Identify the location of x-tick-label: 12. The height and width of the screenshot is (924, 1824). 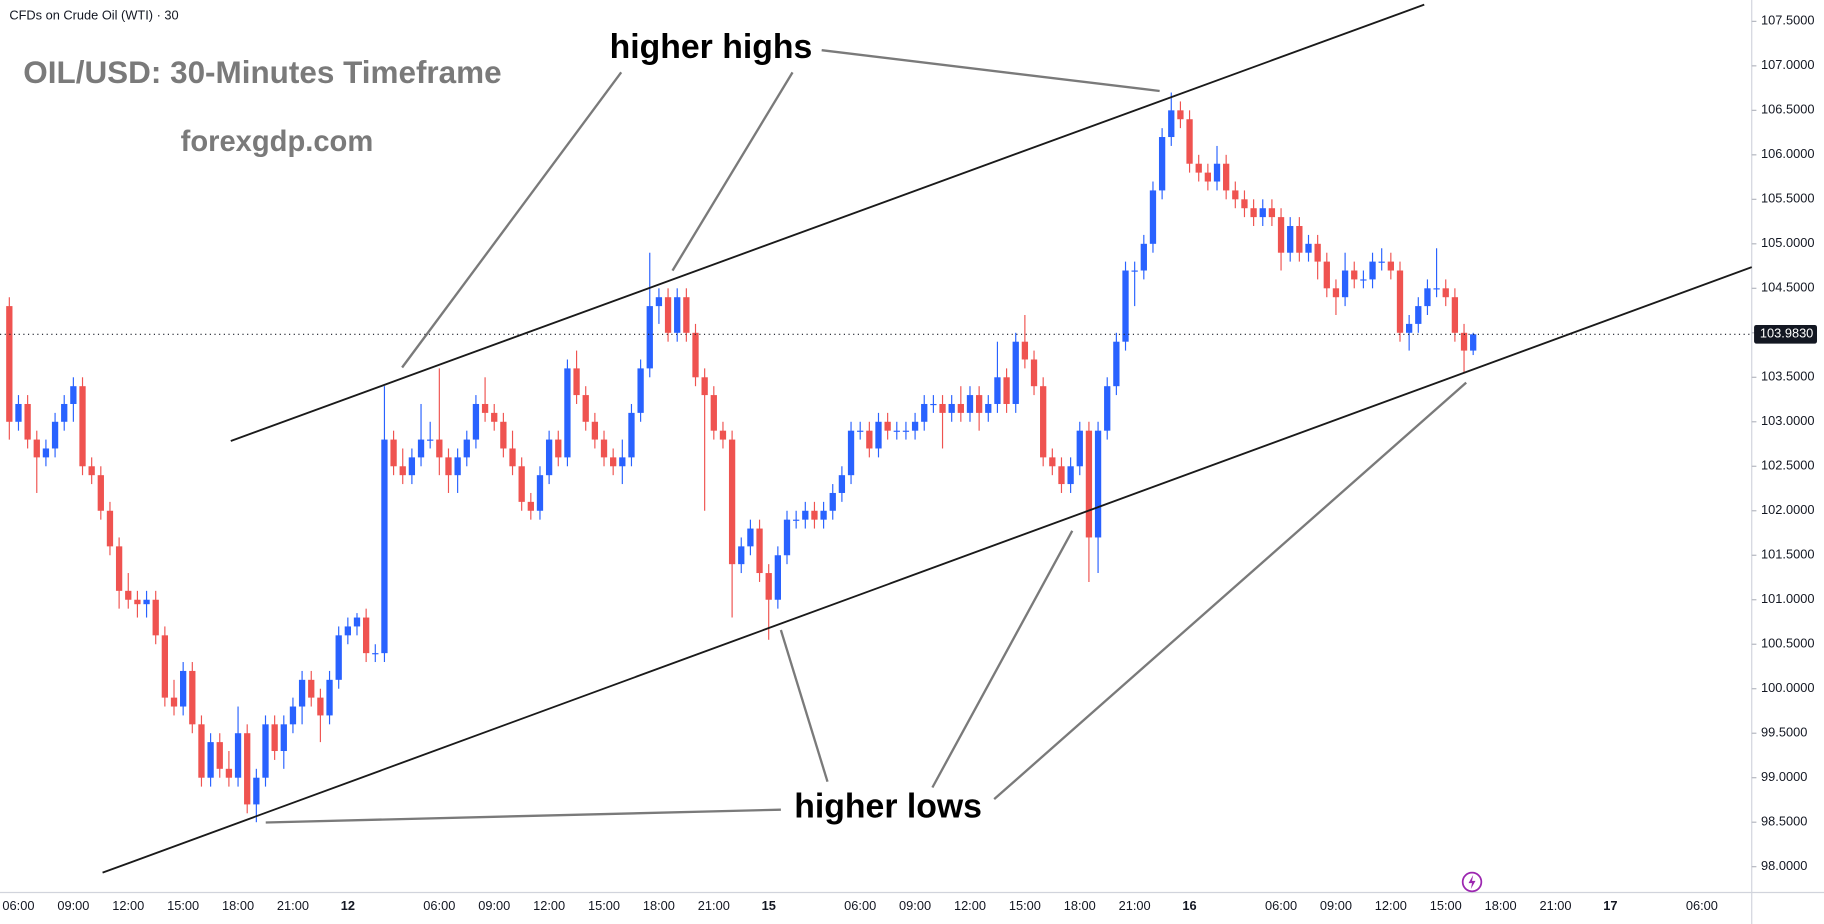
(348, 905).